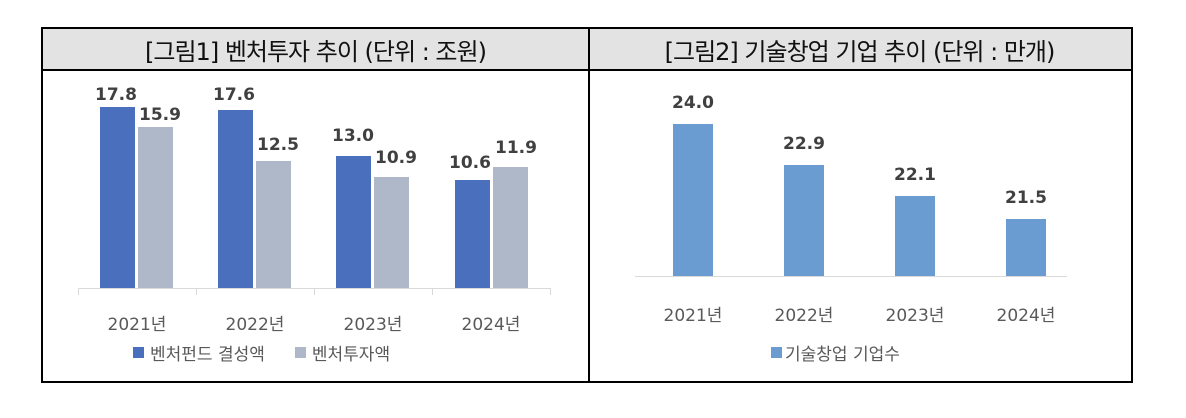 The width and height of the screenshot is (1186, 418). I want to click on label-startup-2022: 22.9, so click(804, 144).